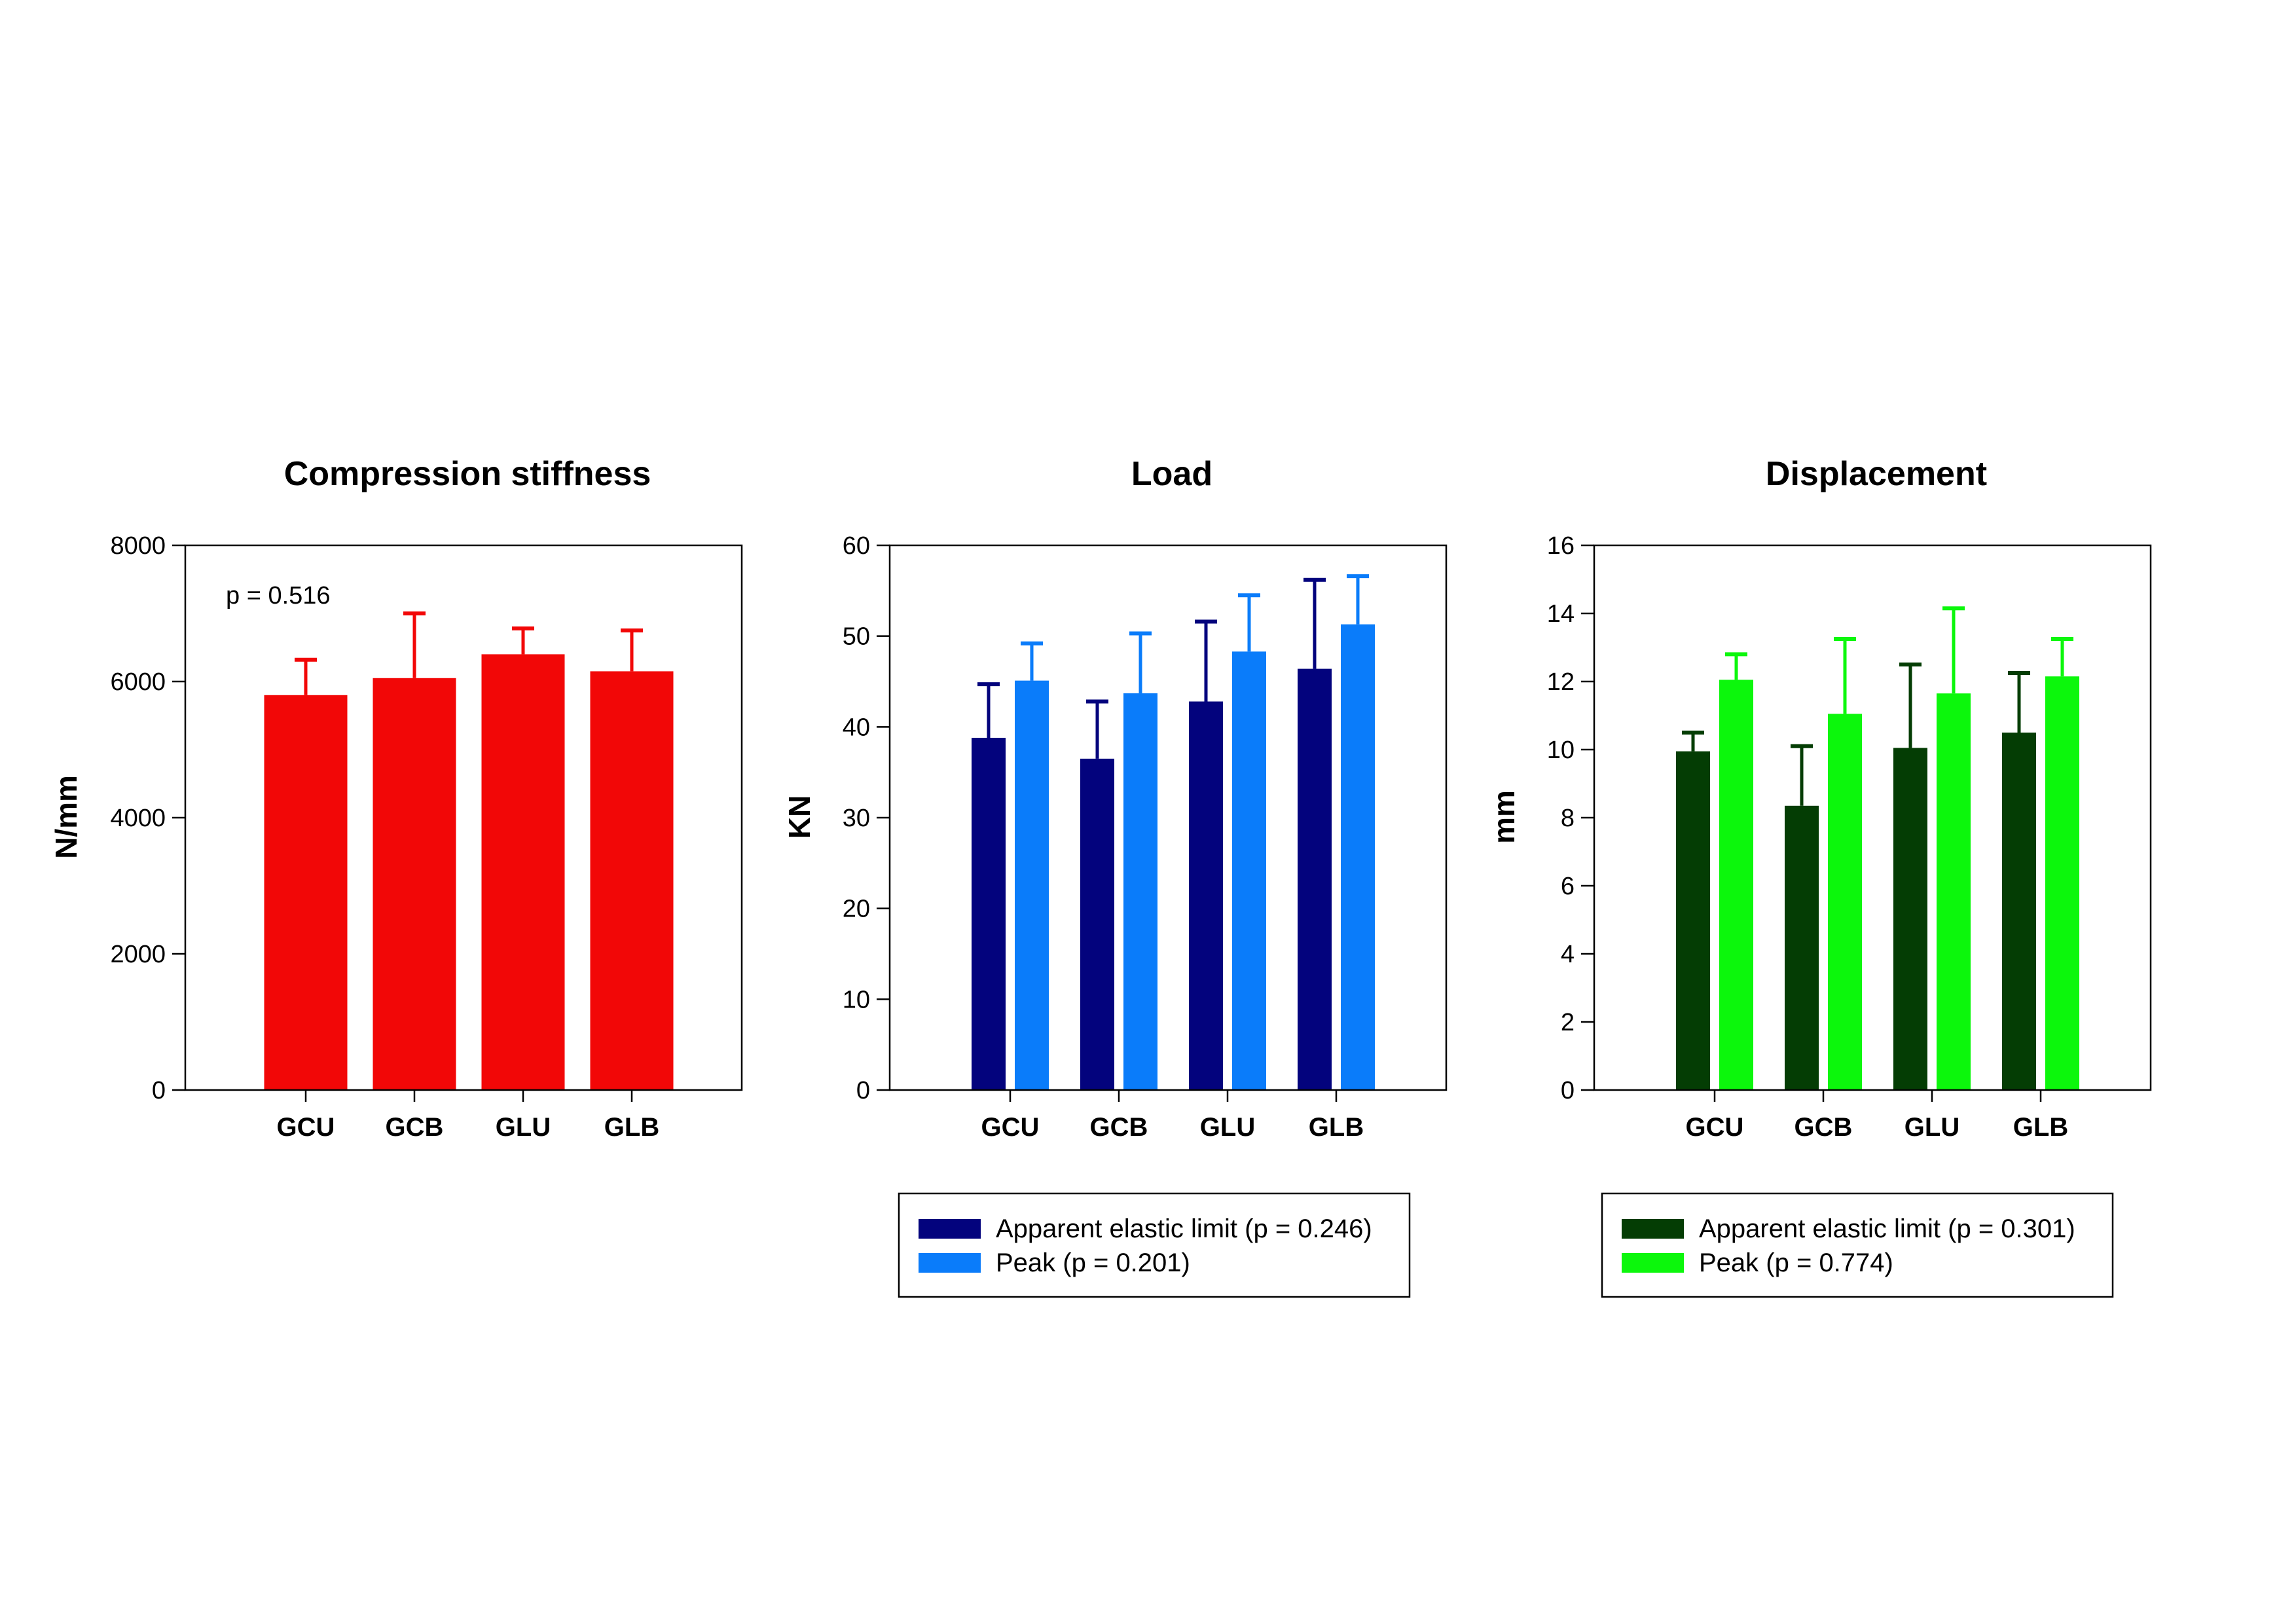 Image resolution: width=2296 pixels, height=1619 pixels. I want to click on y-tick-label: 14, so click(1561, 614).